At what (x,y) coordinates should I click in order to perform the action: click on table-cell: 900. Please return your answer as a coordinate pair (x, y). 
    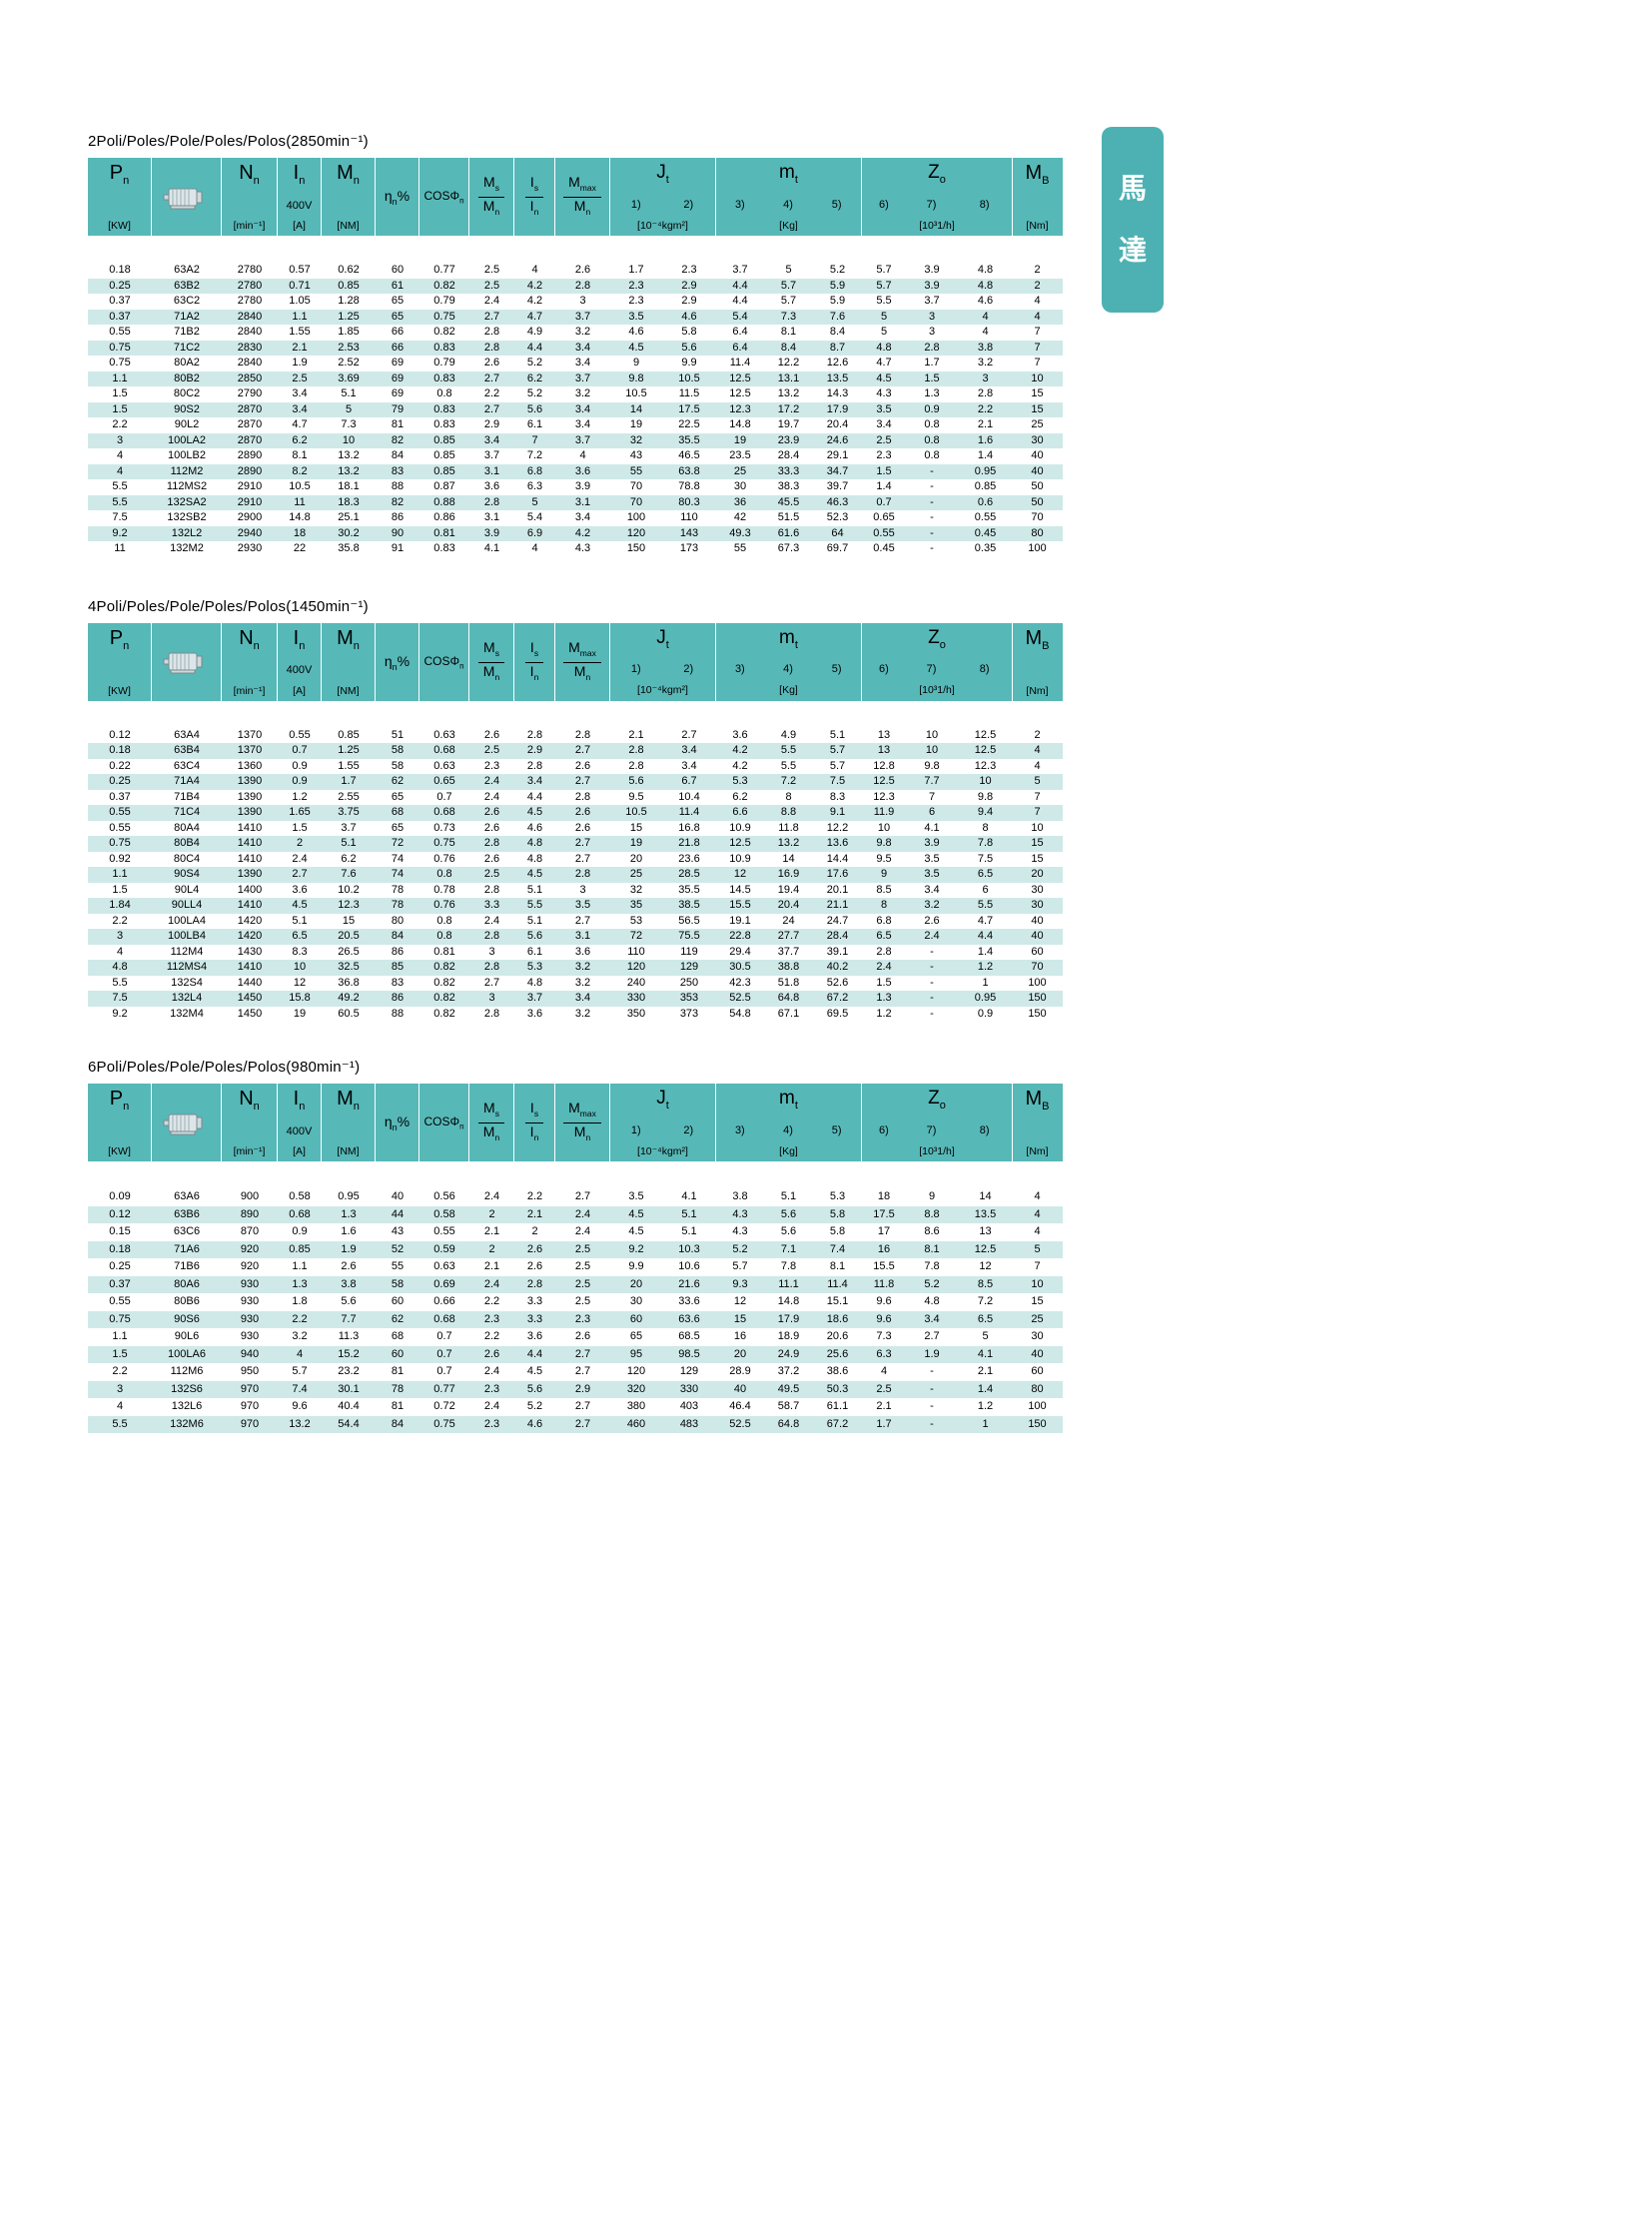
    Looking at the image, I should click on (250, 1196).